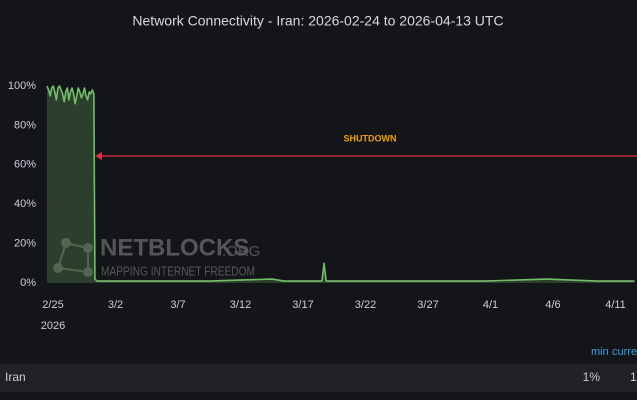  I want to click on legend-series-name: Iran, so click(15, 377).